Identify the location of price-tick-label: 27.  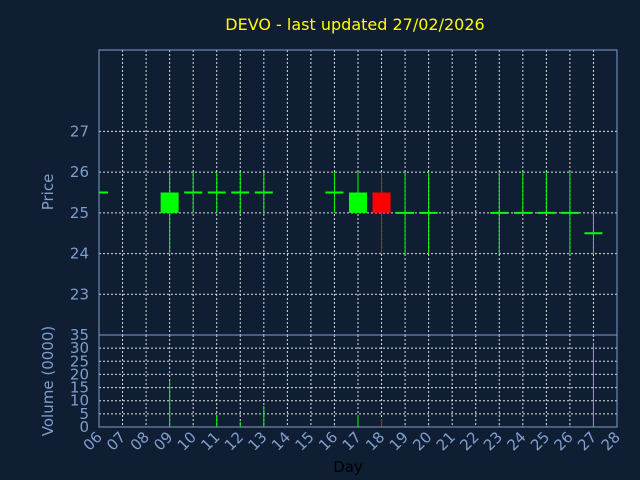
(79, 131).